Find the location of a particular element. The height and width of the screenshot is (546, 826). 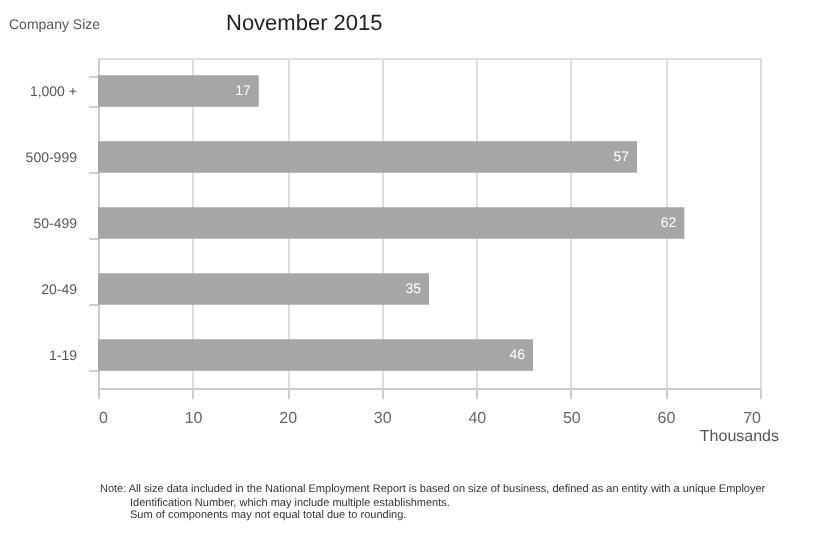

x-tick-label: 50 is located at coordinates (572, 418).